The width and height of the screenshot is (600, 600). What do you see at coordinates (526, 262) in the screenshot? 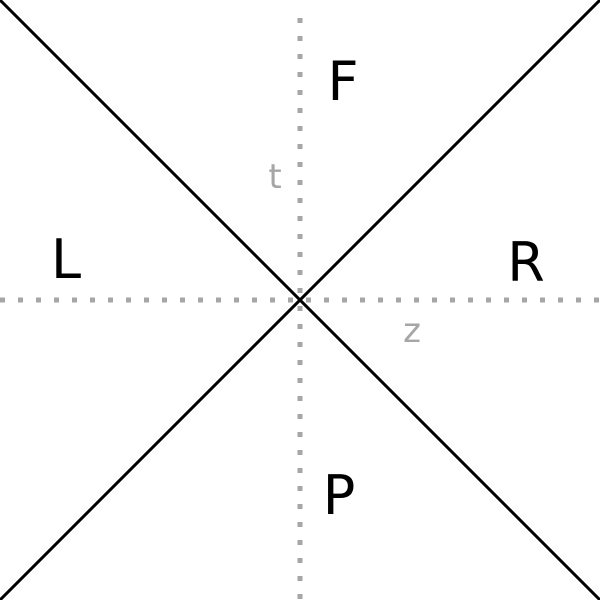
I see `region-label-right: R` at bounding box center [526, 262].